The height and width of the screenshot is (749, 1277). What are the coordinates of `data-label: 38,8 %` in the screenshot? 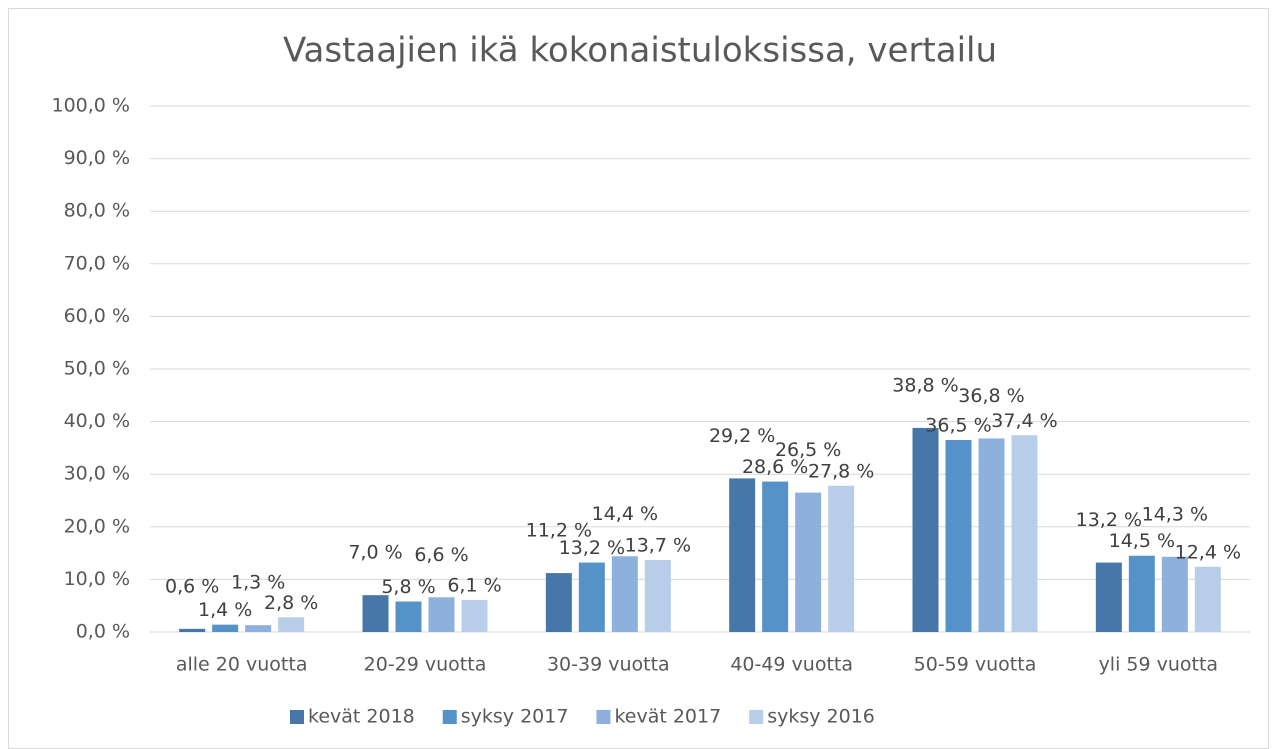 It's located at (925, 385).